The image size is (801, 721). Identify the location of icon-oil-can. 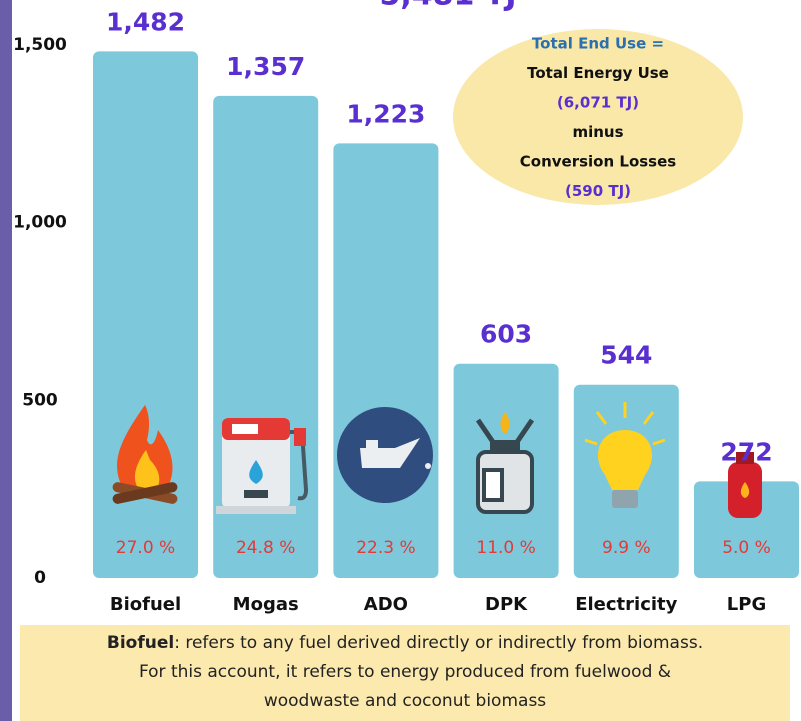
(385, 455).